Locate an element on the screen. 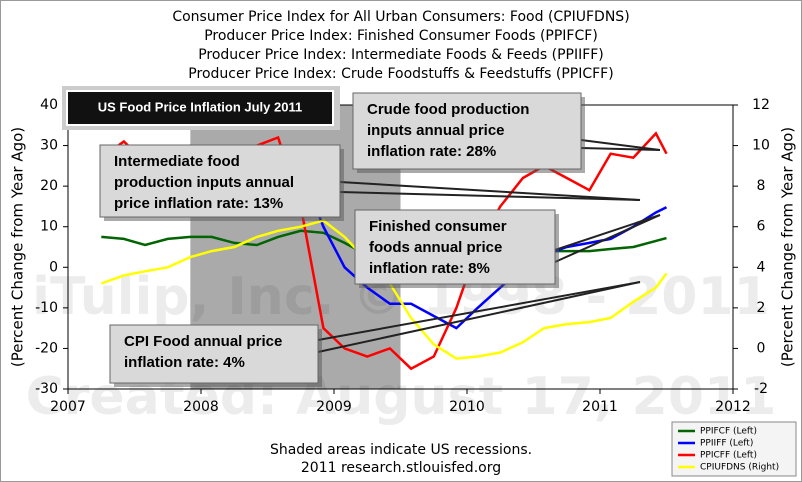 The height and width of the screenshot is (482, 802). y-tick-label: -10 is located at coordinates (46, 308).